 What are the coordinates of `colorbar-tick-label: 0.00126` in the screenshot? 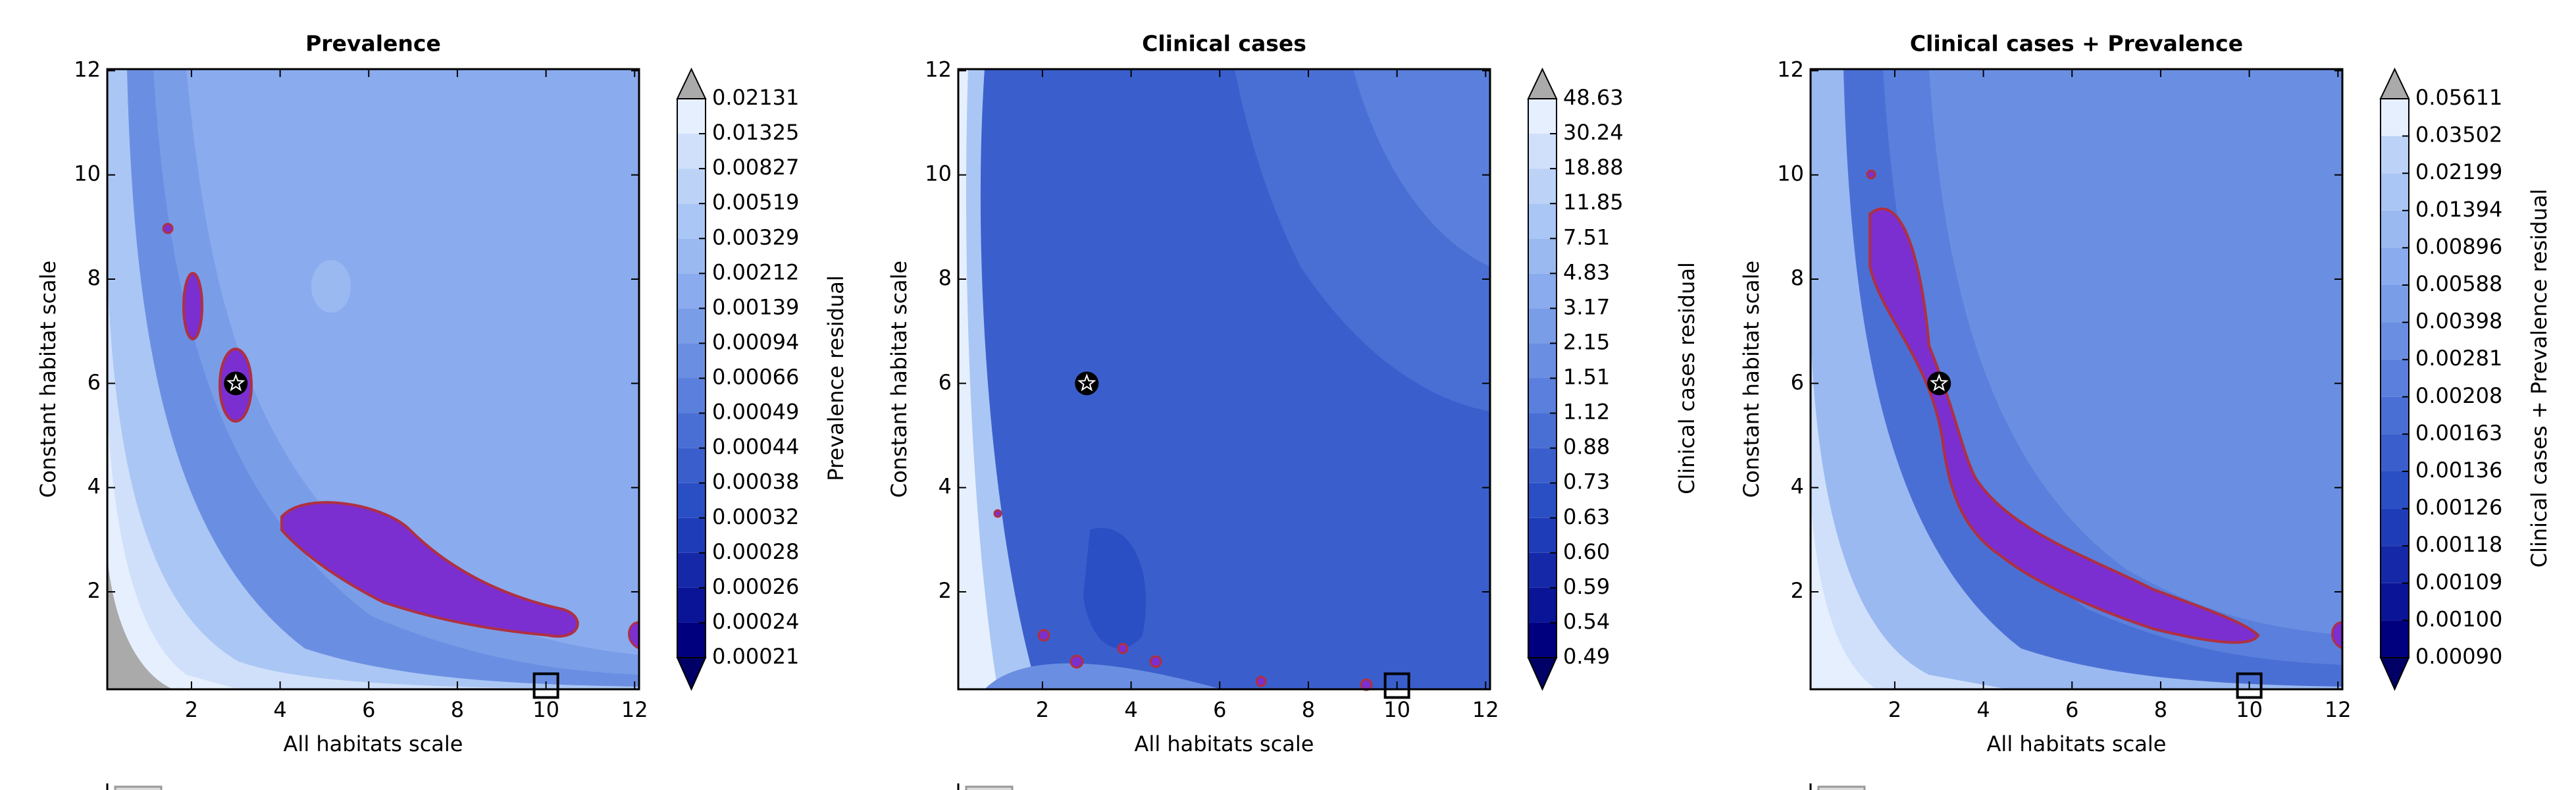 It's located at (2458, 508).